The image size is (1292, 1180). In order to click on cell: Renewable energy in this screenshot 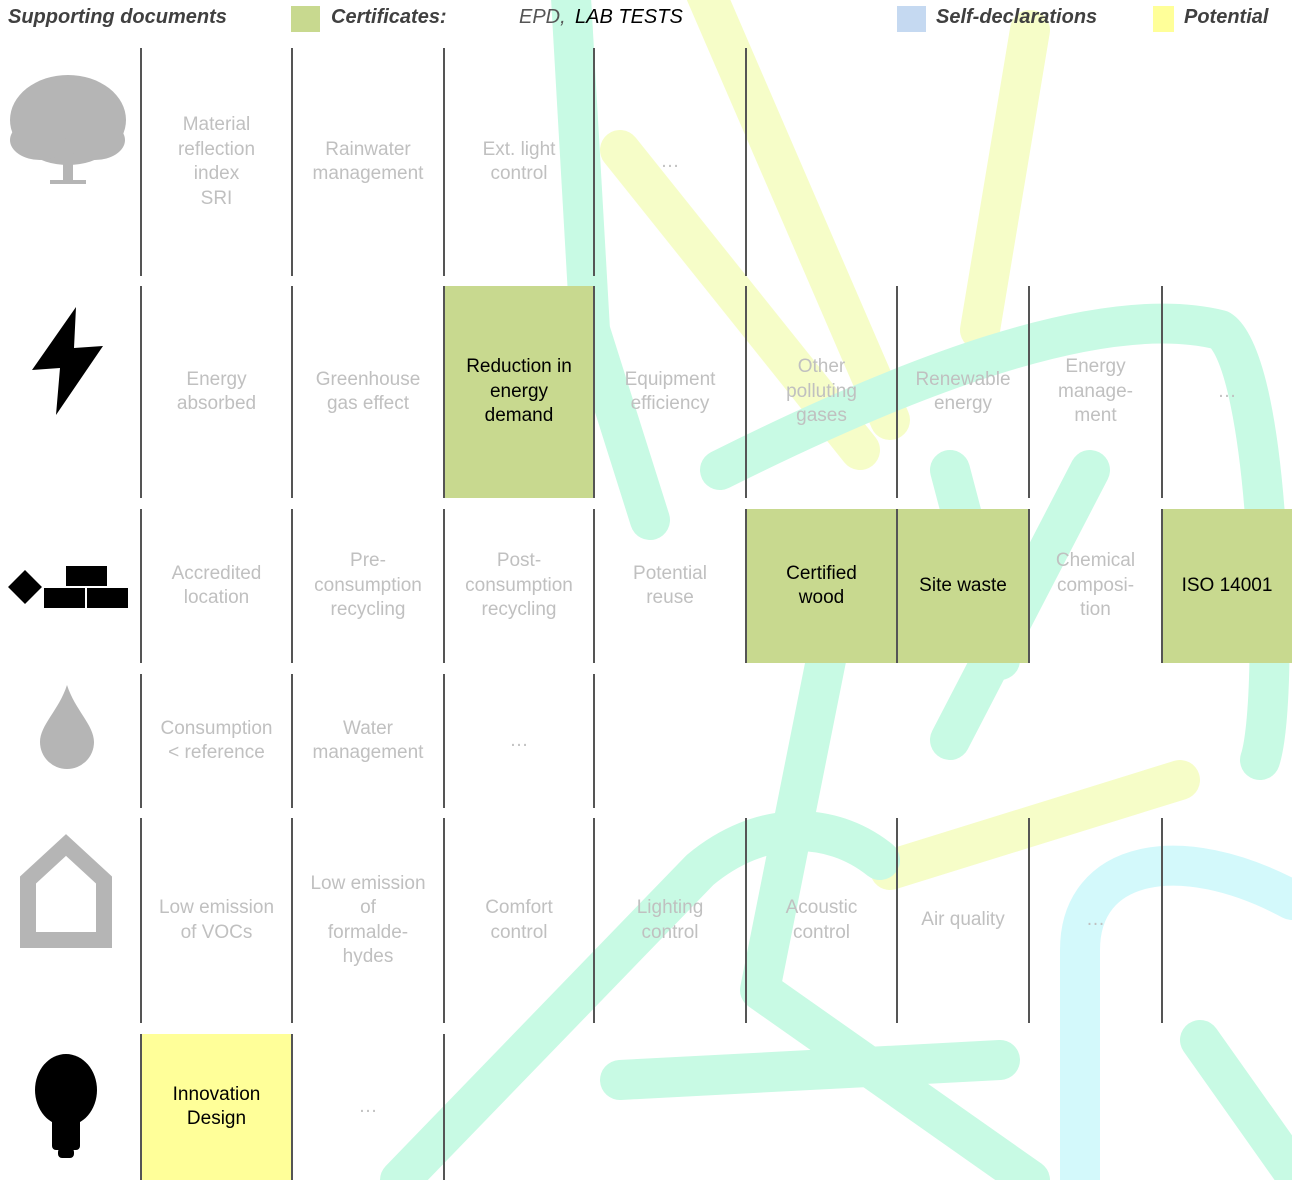, I will do `click(963, 392)`.